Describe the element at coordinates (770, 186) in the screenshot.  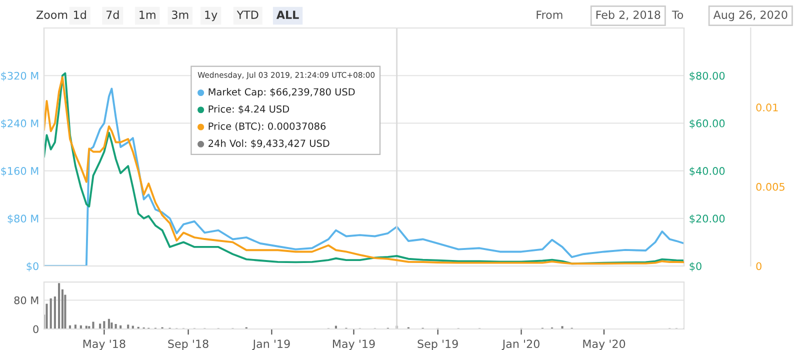
I see `y3-tick-label: 0.005` at that location.